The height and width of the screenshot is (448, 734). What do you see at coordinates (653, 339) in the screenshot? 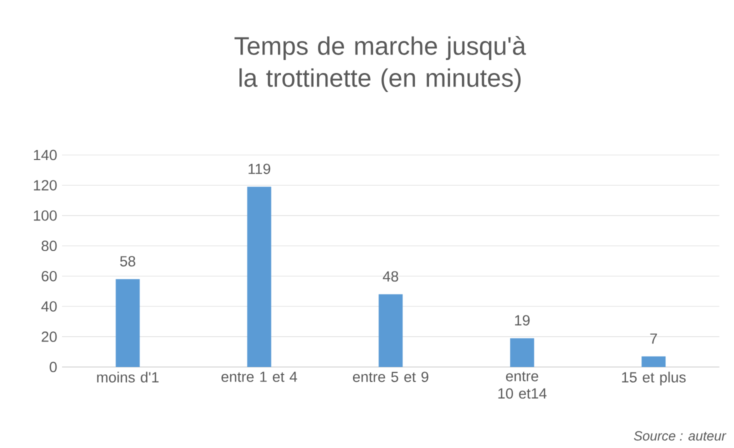
I see `data-label: 7` at bounding box center [653, 339].